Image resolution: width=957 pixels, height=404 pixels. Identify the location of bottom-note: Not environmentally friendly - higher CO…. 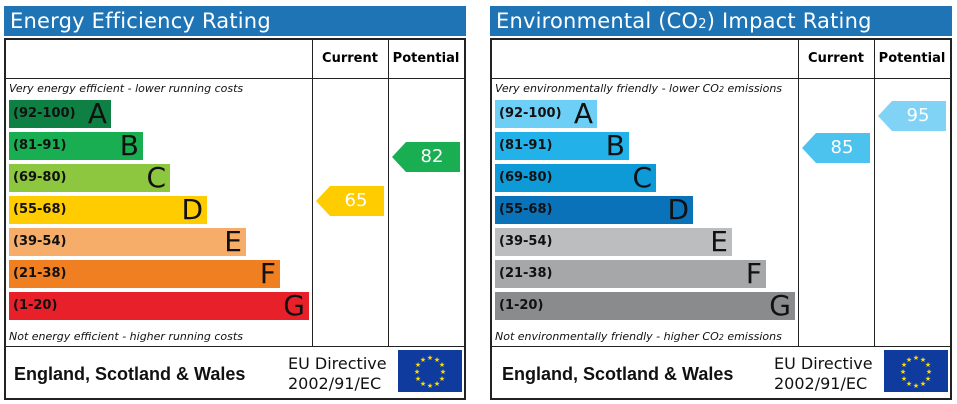
(638, 336).